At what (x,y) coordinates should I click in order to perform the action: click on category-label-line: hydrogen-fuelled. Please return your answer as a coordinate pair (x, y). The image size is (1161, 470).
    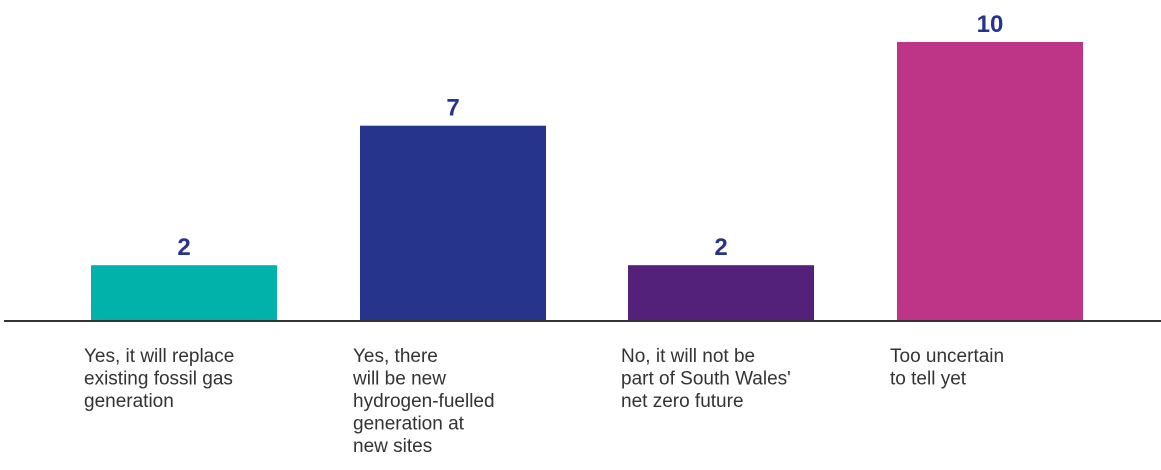
    Looking at the image, I should click on (424, 401).